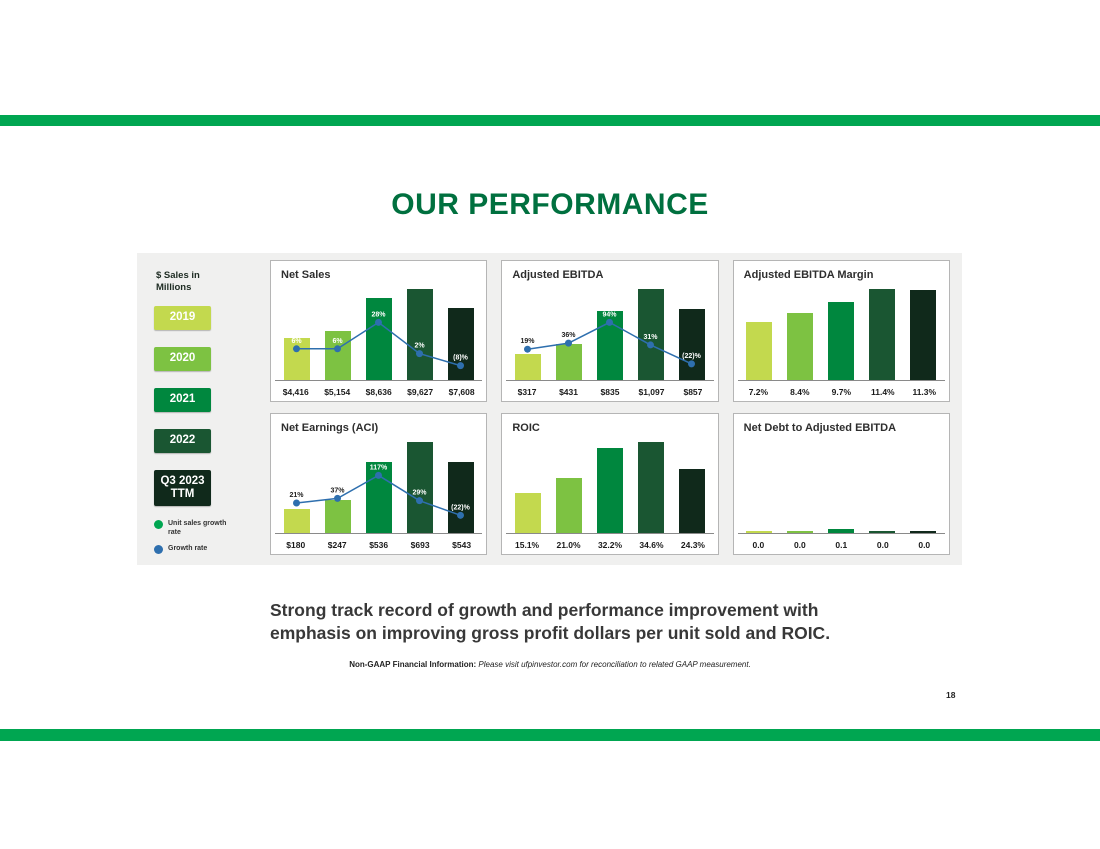 The width and height of the screenshot is (1100, 849). I want to click on value-label: 32.2%, so click(610, 545).